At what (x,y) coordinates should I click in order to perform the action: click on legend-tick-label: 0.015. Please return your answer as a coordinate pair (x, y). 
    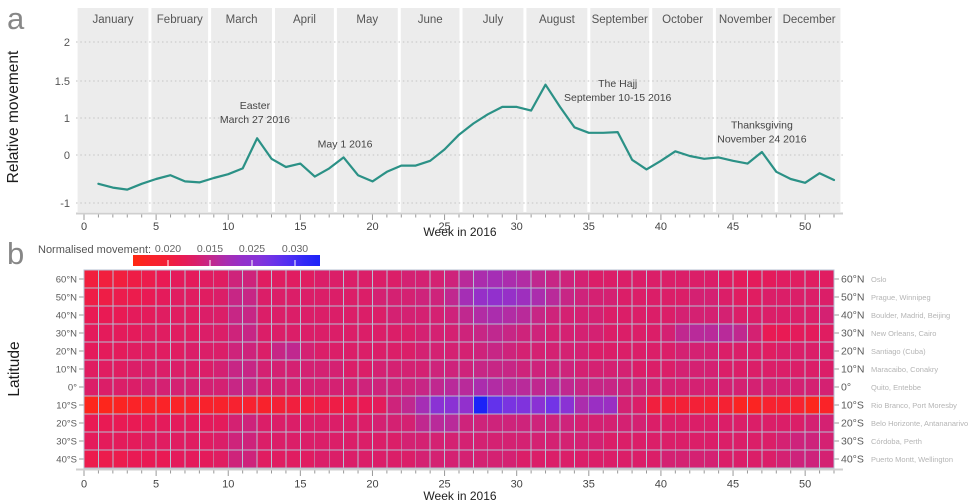
    Looking at the image, I should click on (210, 249).